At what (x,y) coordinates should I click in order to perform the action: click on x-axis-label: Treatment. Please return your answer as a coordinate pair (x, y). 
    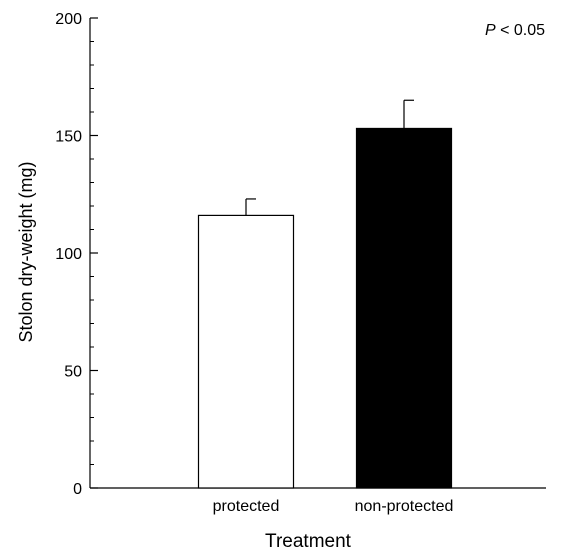
    Looking at the image, I should click on (308, 541).